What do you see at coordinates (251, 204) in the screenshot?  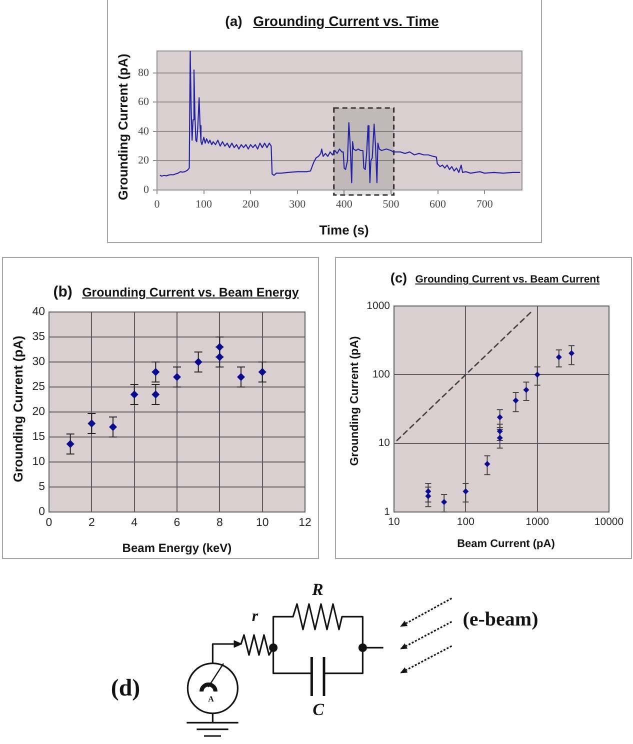 I see `x-tick-label: 200` at bounding box center [251, 204].